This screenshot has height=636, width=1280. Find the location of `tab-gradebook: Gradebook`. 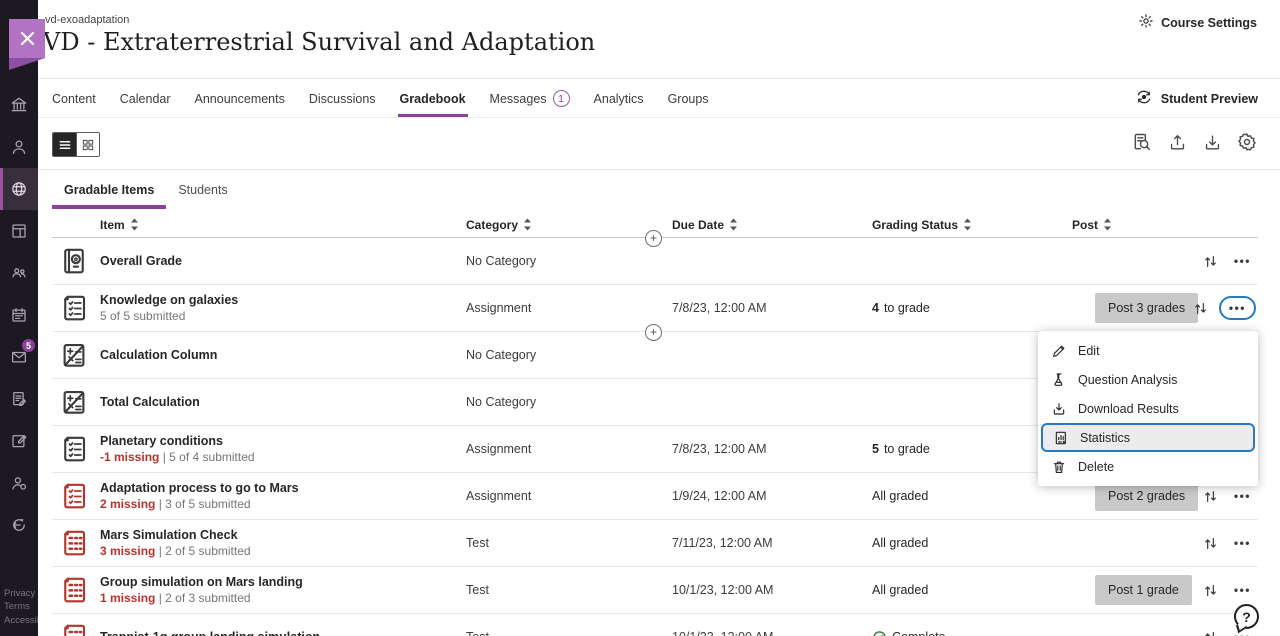

tab-gradebook: Gradebook is located at coordinates (433, 98).